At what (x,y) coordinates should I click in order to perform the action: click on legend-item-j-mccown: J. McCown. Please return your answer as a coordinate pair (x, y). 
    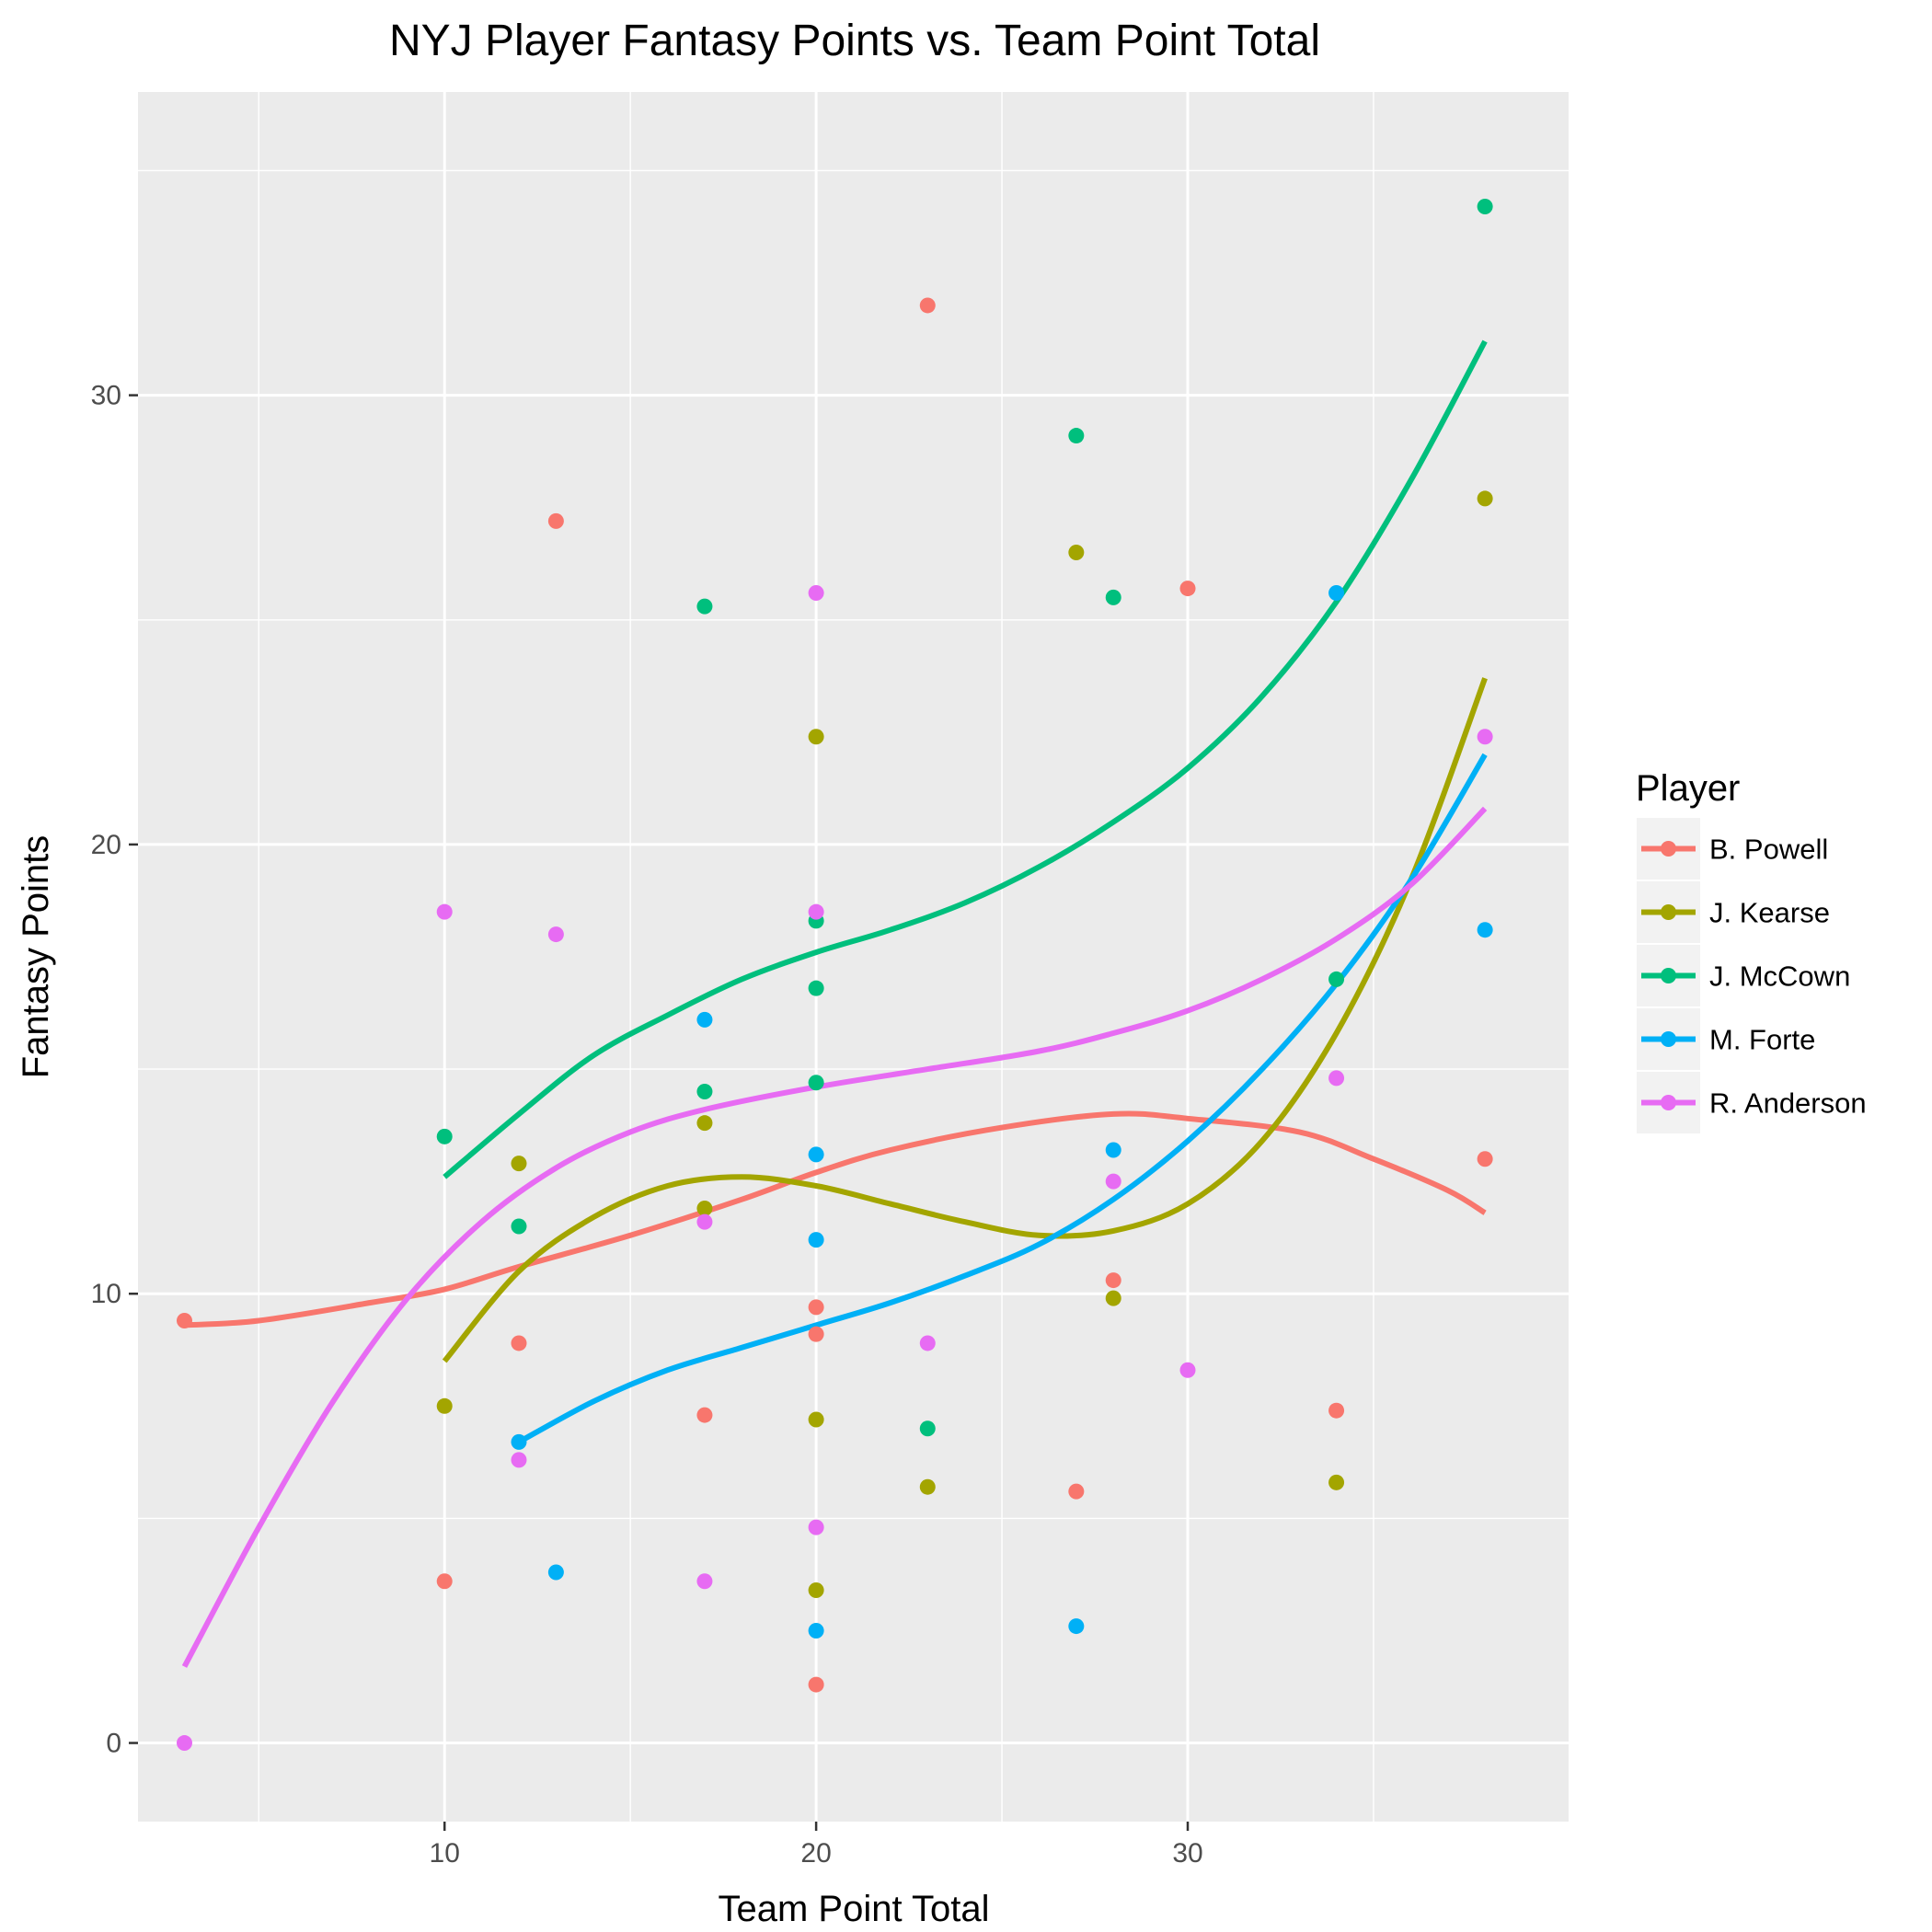
    Looking at the image, I should click on (1743, 975).